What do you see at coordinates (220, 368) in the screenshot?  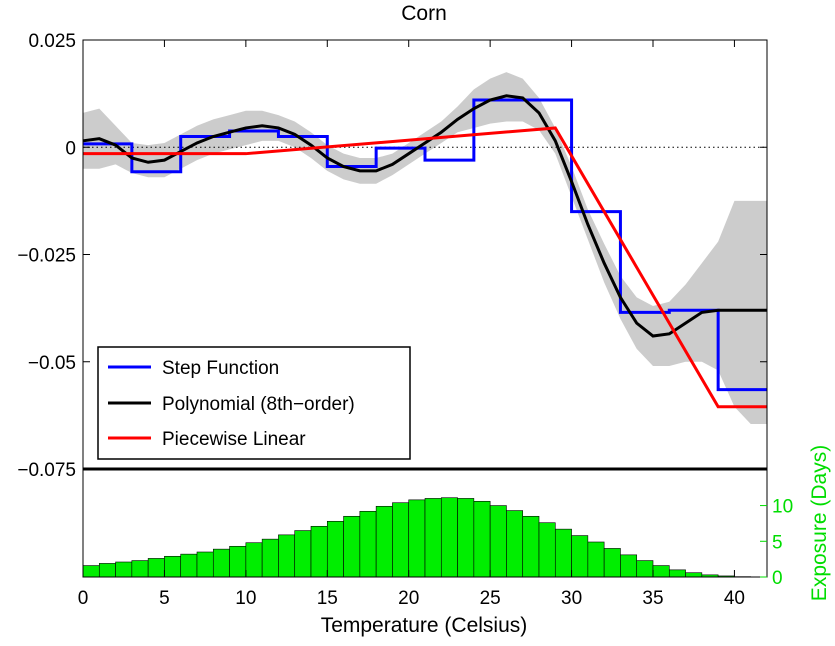 I see `legend-label-step: Step Function` at bounding box center [220, 368].